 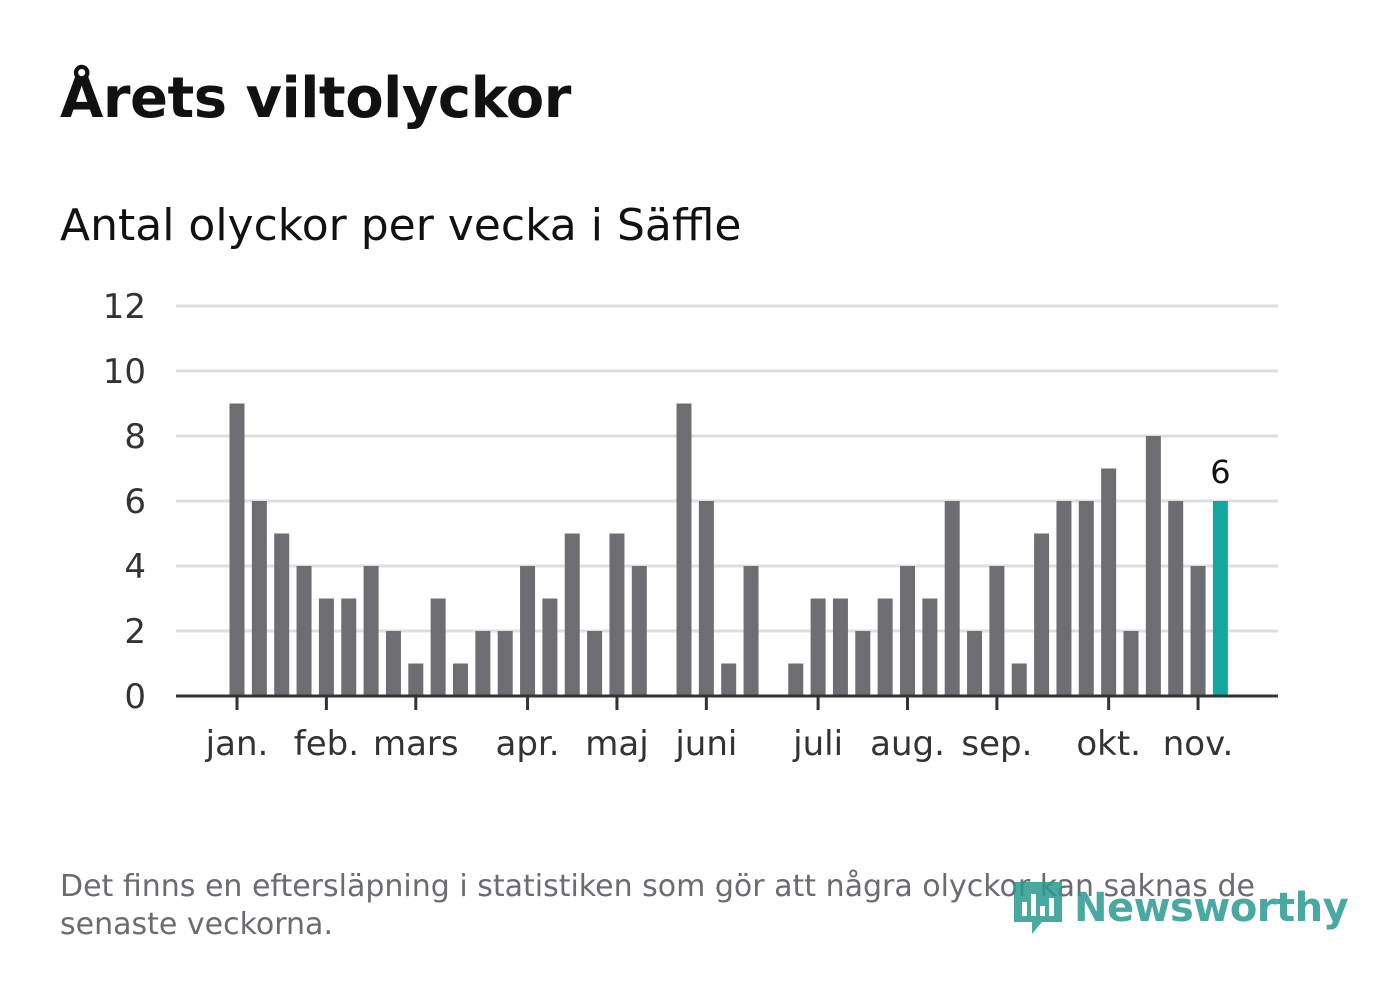 I want to click on y-tick-label: 10, so click(x=124, y=372).